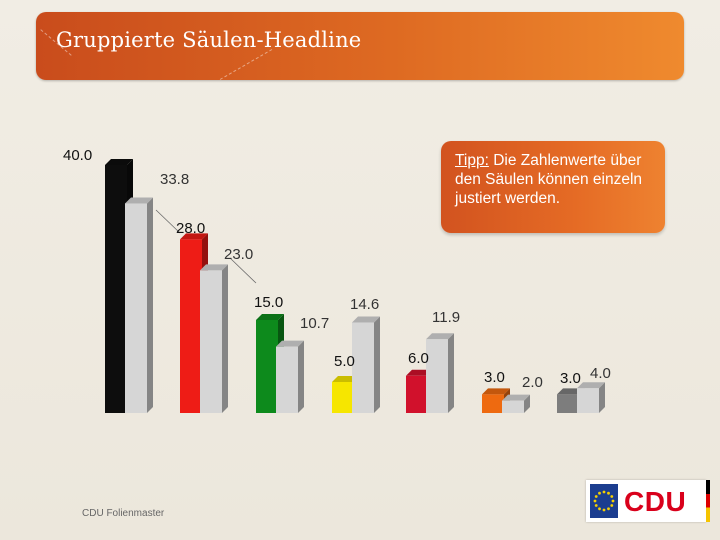  Describe the element at coordinates (190, 228) in the screenshot. I see `data-label-series1-2: 28.0` at that location.